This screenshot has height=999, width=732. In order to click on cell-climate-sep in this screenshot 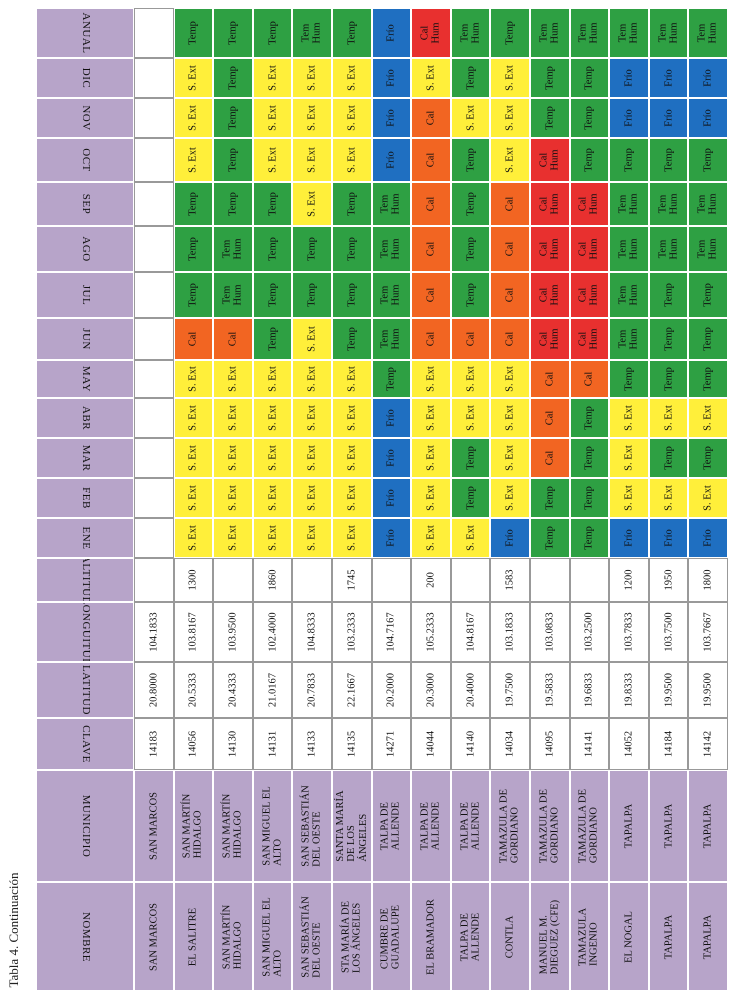, I will do `click(154, 204)`.